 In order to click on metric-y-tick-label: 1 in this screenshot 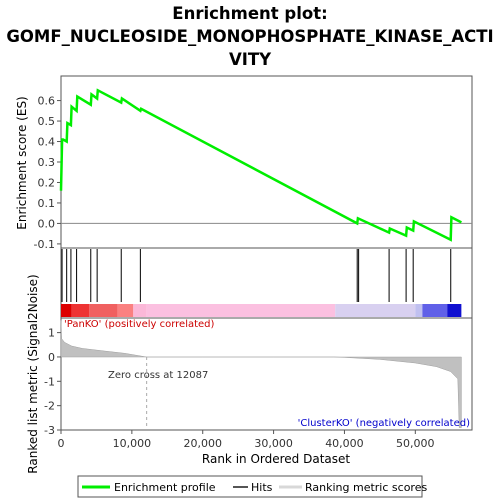, I will do `click(51, 333)`.